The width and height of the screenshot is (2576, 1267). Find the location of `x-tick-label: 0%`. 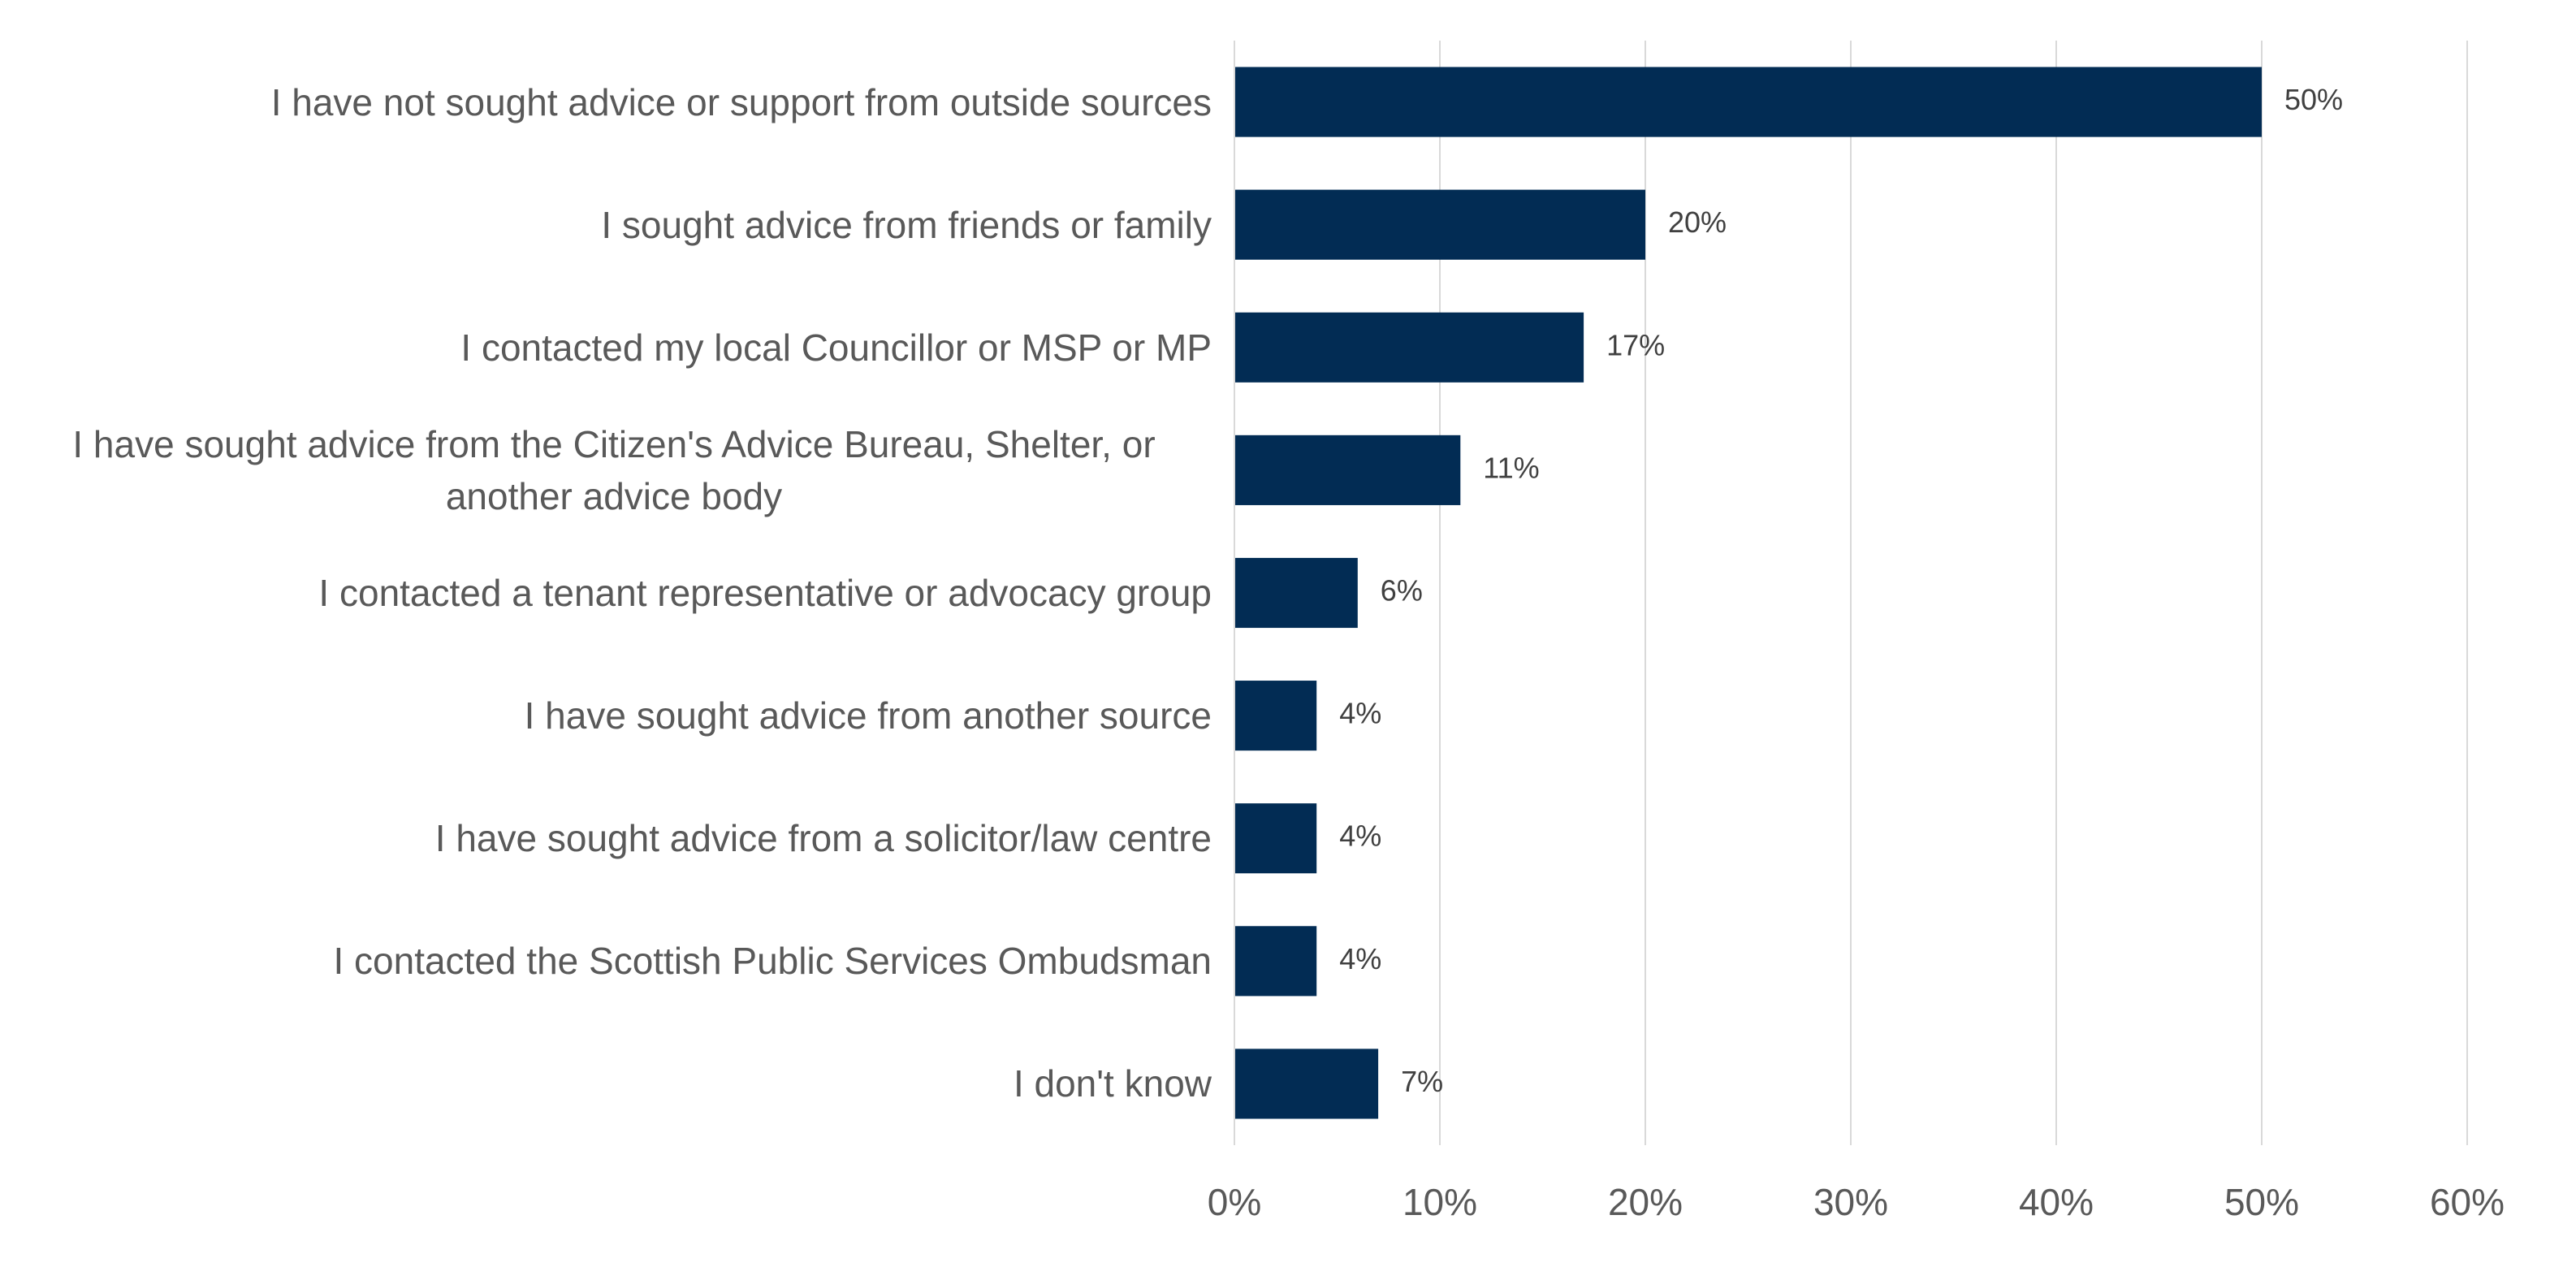

x-tick-label: 0% is located at coordinates (1235, 1202).